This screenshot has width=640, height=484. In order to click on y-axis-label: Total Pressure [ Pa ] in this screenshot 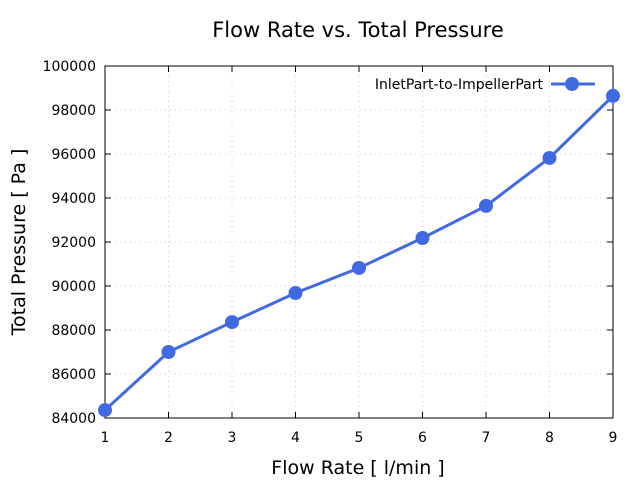, I will do `click(19, 243)`.